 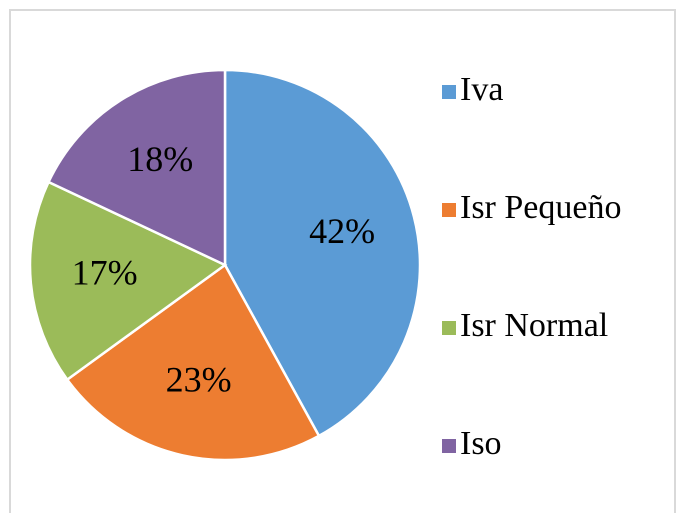 What do you see at coordinates (534, 325) in the screenshot?
I see `legend-label: Isr Normal` at bounding box center [534, 325].